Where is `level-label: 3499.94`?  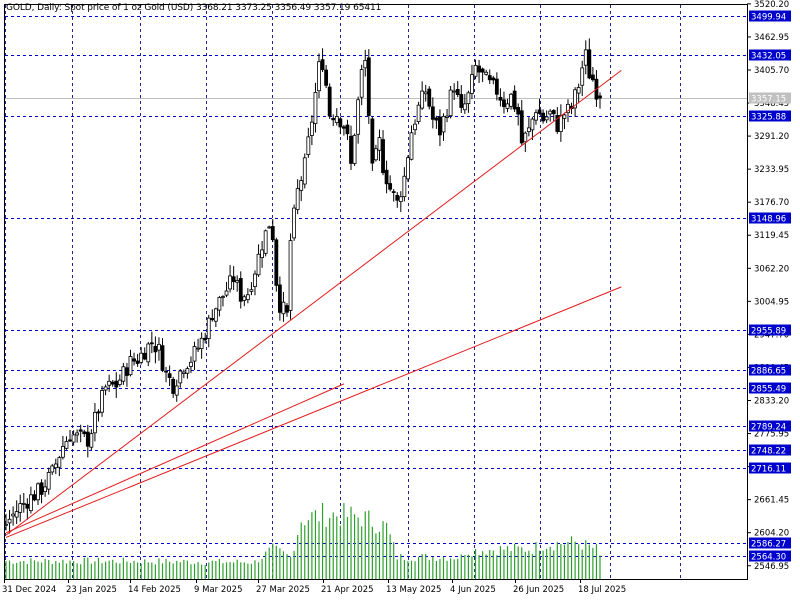
level-label: 3499.94 is located at coordinates (768, 18).